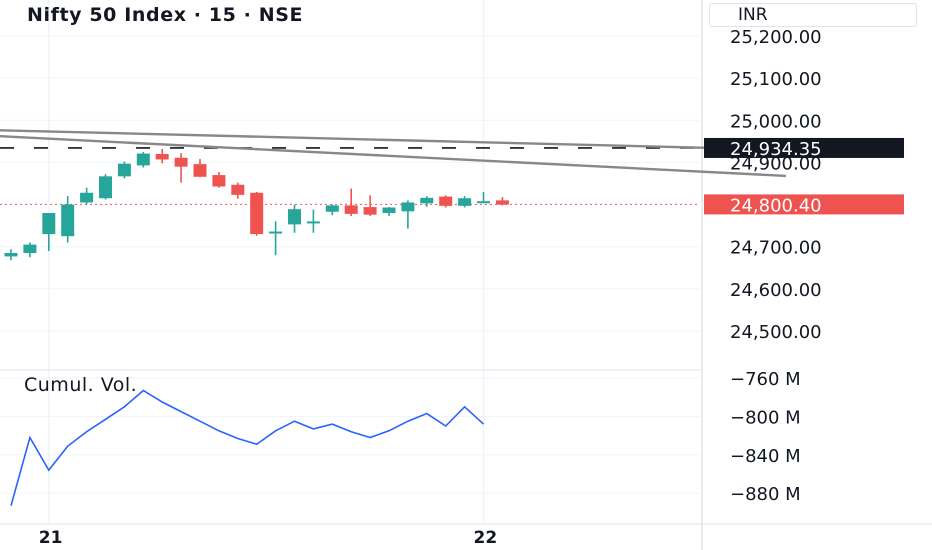  I want to click on last-price-tag, so click(804, 204).